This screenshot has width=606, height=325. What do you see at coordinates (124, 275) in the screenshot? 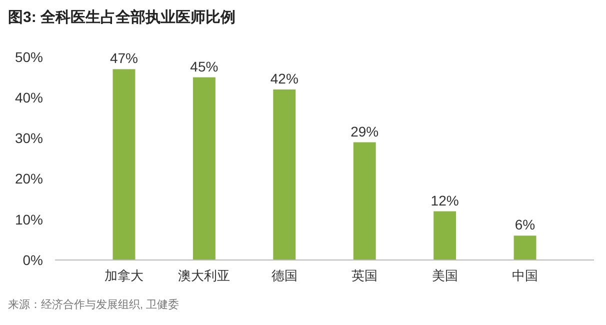
I see `x-tick-label: 加拿大` at bounding box center [124, 275].